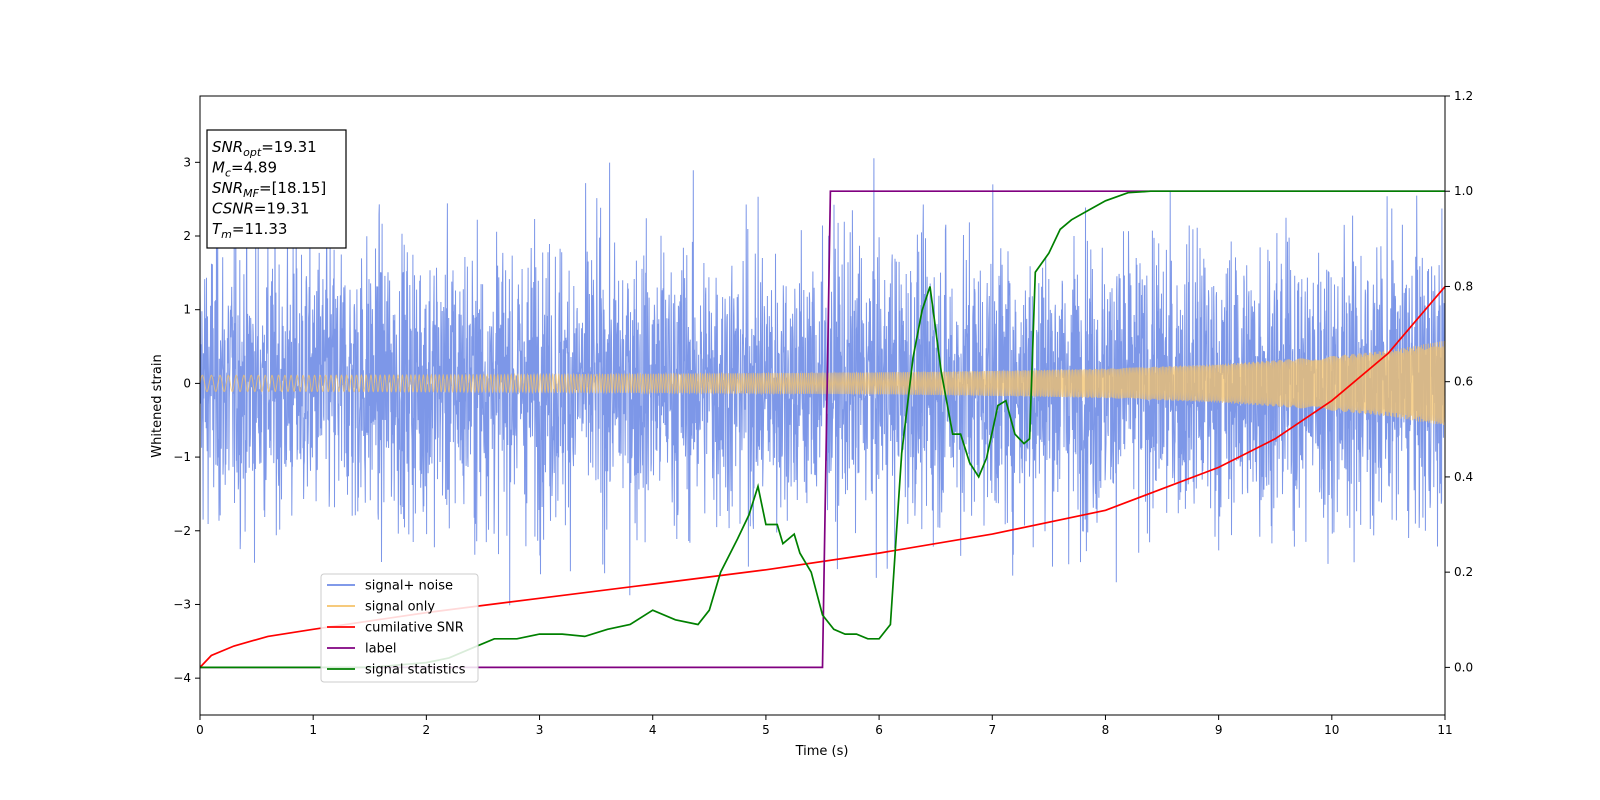 This screenshot has height=800, width=1600. What do you see at coordinates (187, 162) in the screenshot?
I see `y-tick-label: 3` at bounding box center [187, 162].